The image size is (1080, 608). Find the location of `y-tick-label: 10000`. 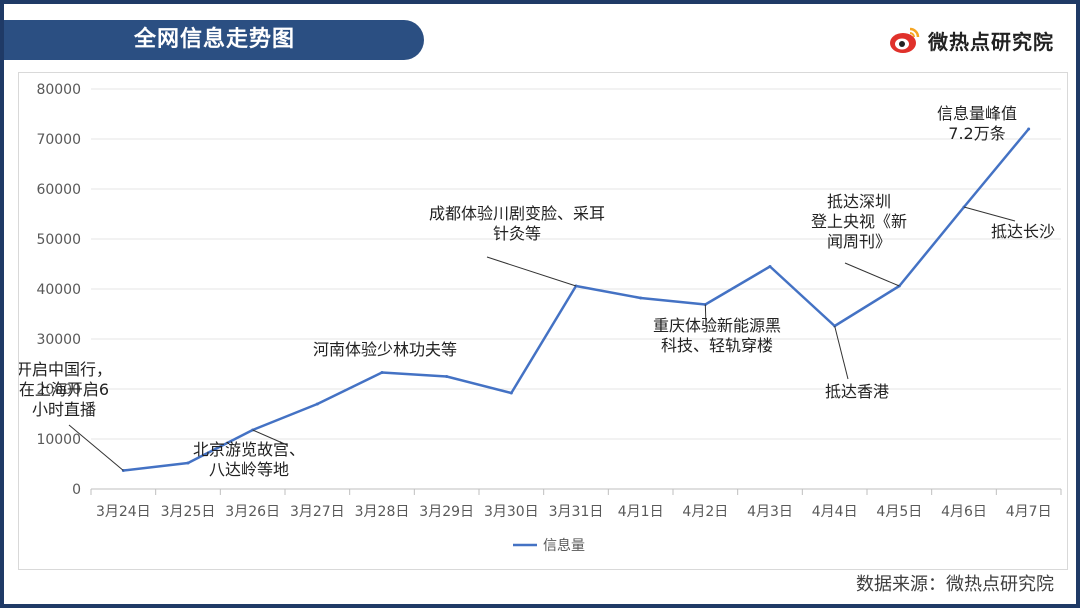

y-tick-label: 10000 is located at coordinates (58, 440).